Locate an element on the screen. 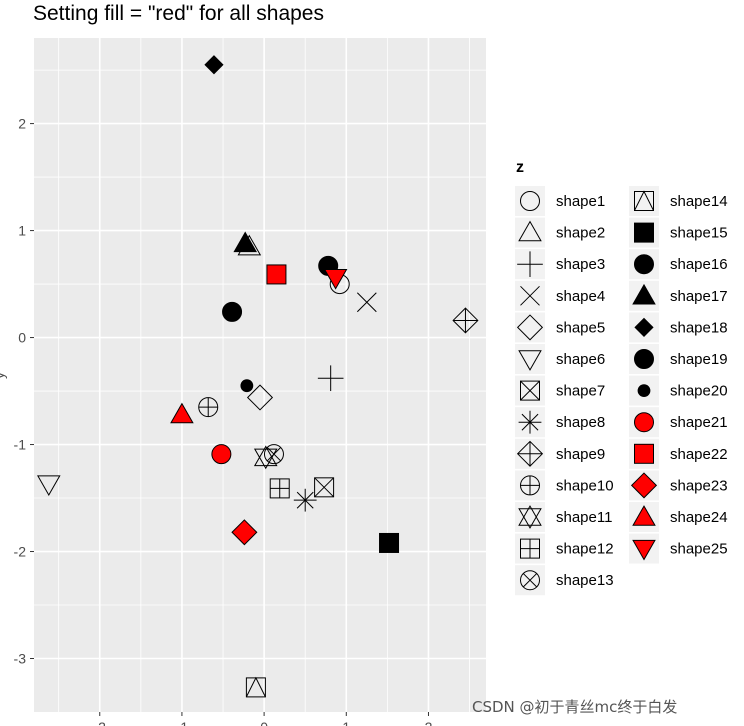  legend-key-shape16 is located at coordinates (644, 264).